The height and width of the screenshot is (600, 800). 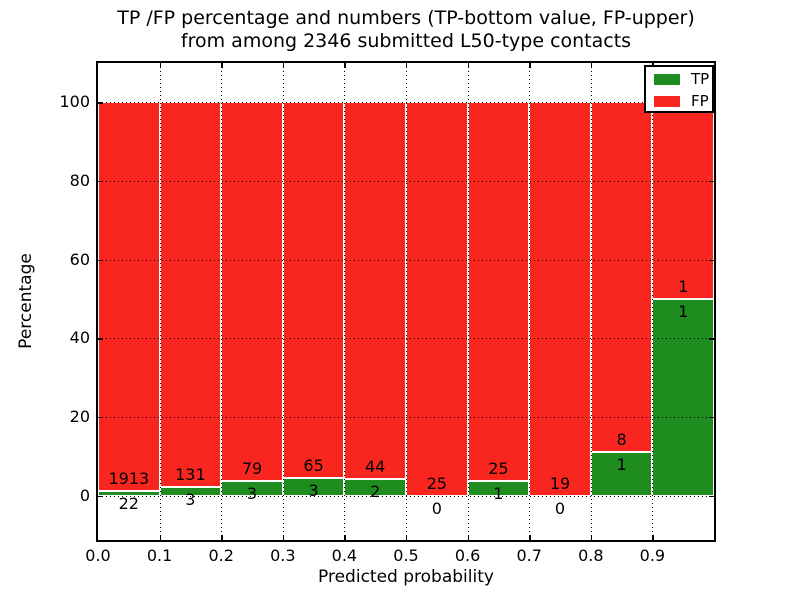 What do you see at coordinates (344, 555) in the screenshot?
I see `x-tick-label: 0.4` at bounding box center [344, 555].